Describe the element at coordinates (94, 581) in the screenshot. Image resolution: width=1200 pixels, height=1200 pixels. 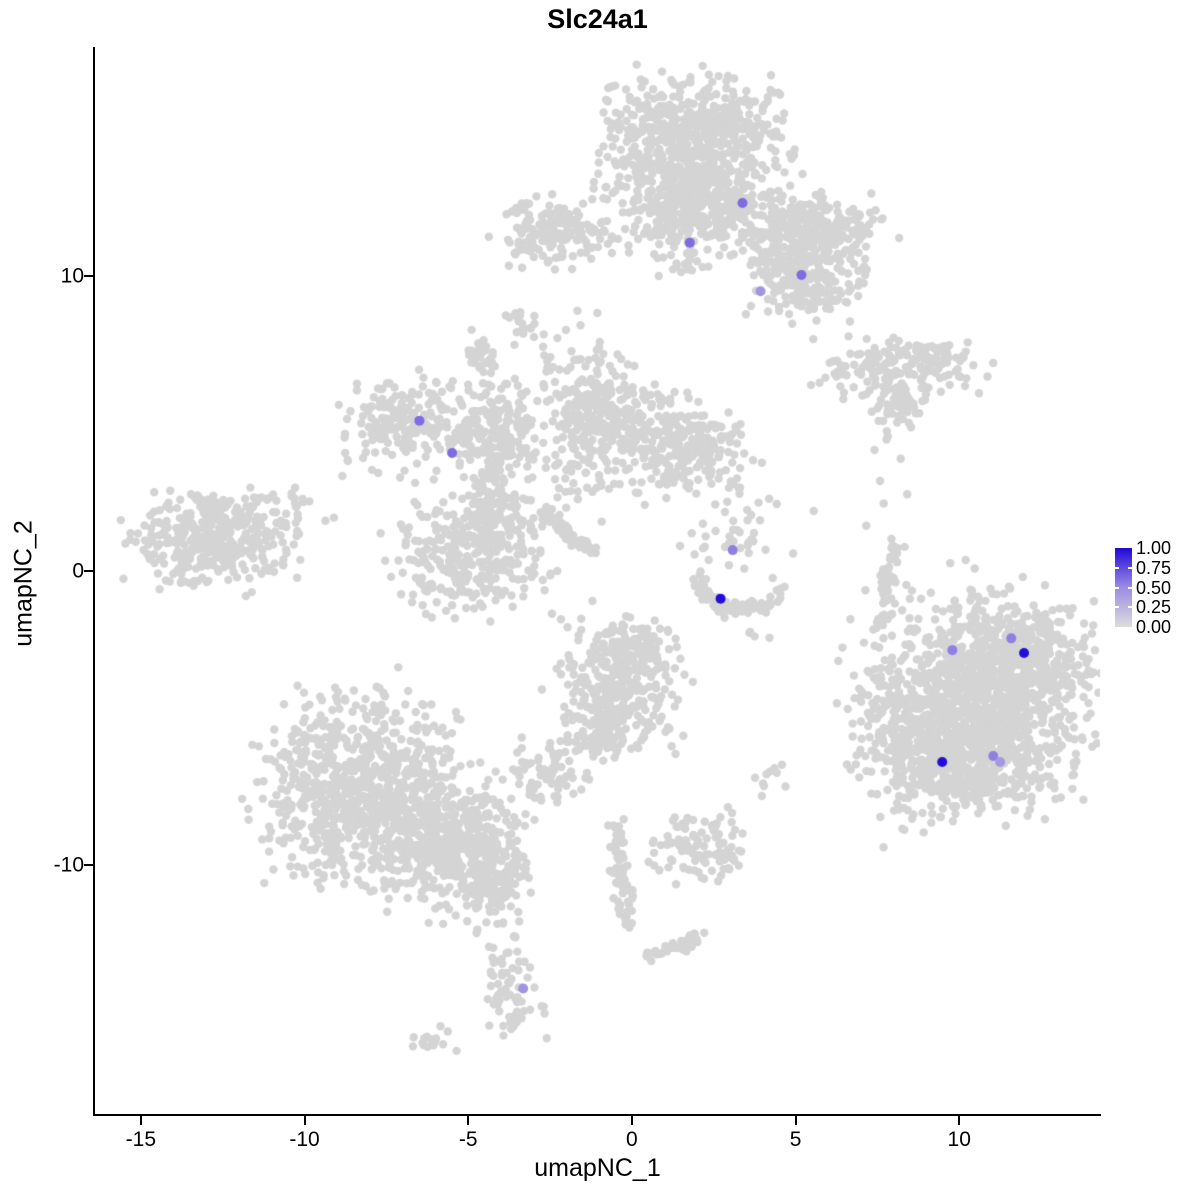
I see `y-axis-line` at that location.